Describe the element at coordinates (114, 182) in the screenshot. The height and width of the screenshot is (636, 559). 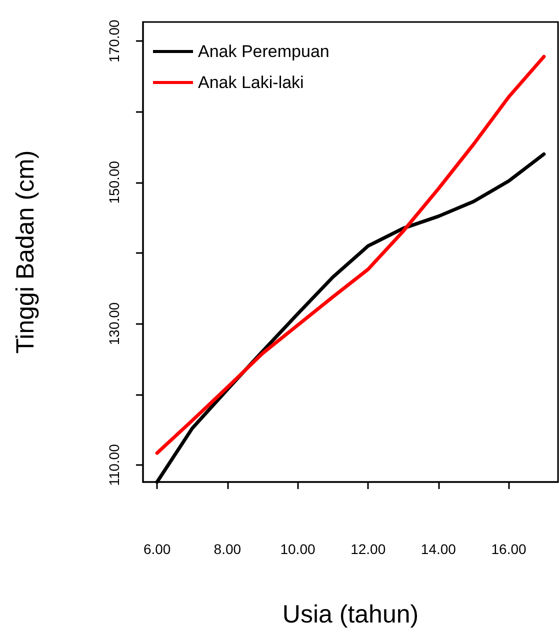
I see `y-tick-label: 150.00` at that location.